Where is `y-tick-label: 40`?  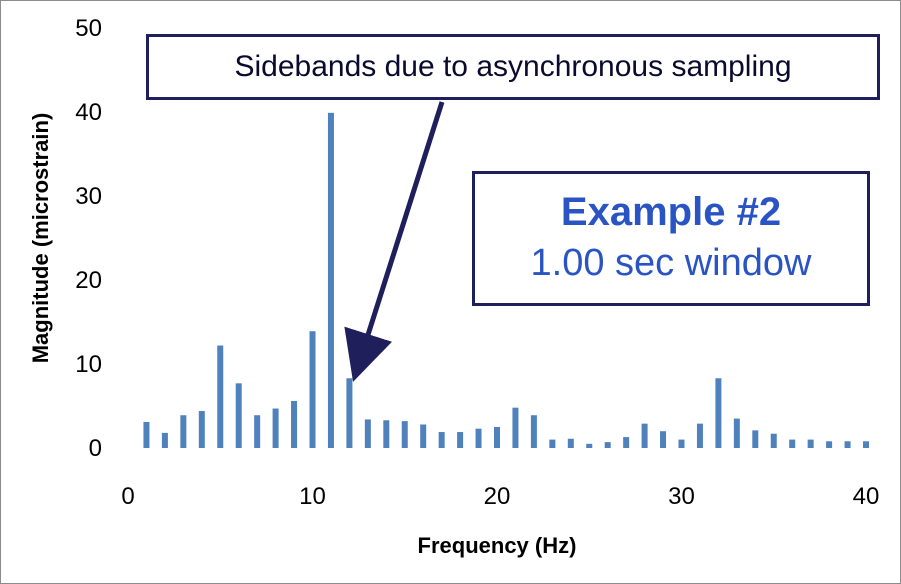 y-tick-label: 40 is located at coordinates (88, 112).